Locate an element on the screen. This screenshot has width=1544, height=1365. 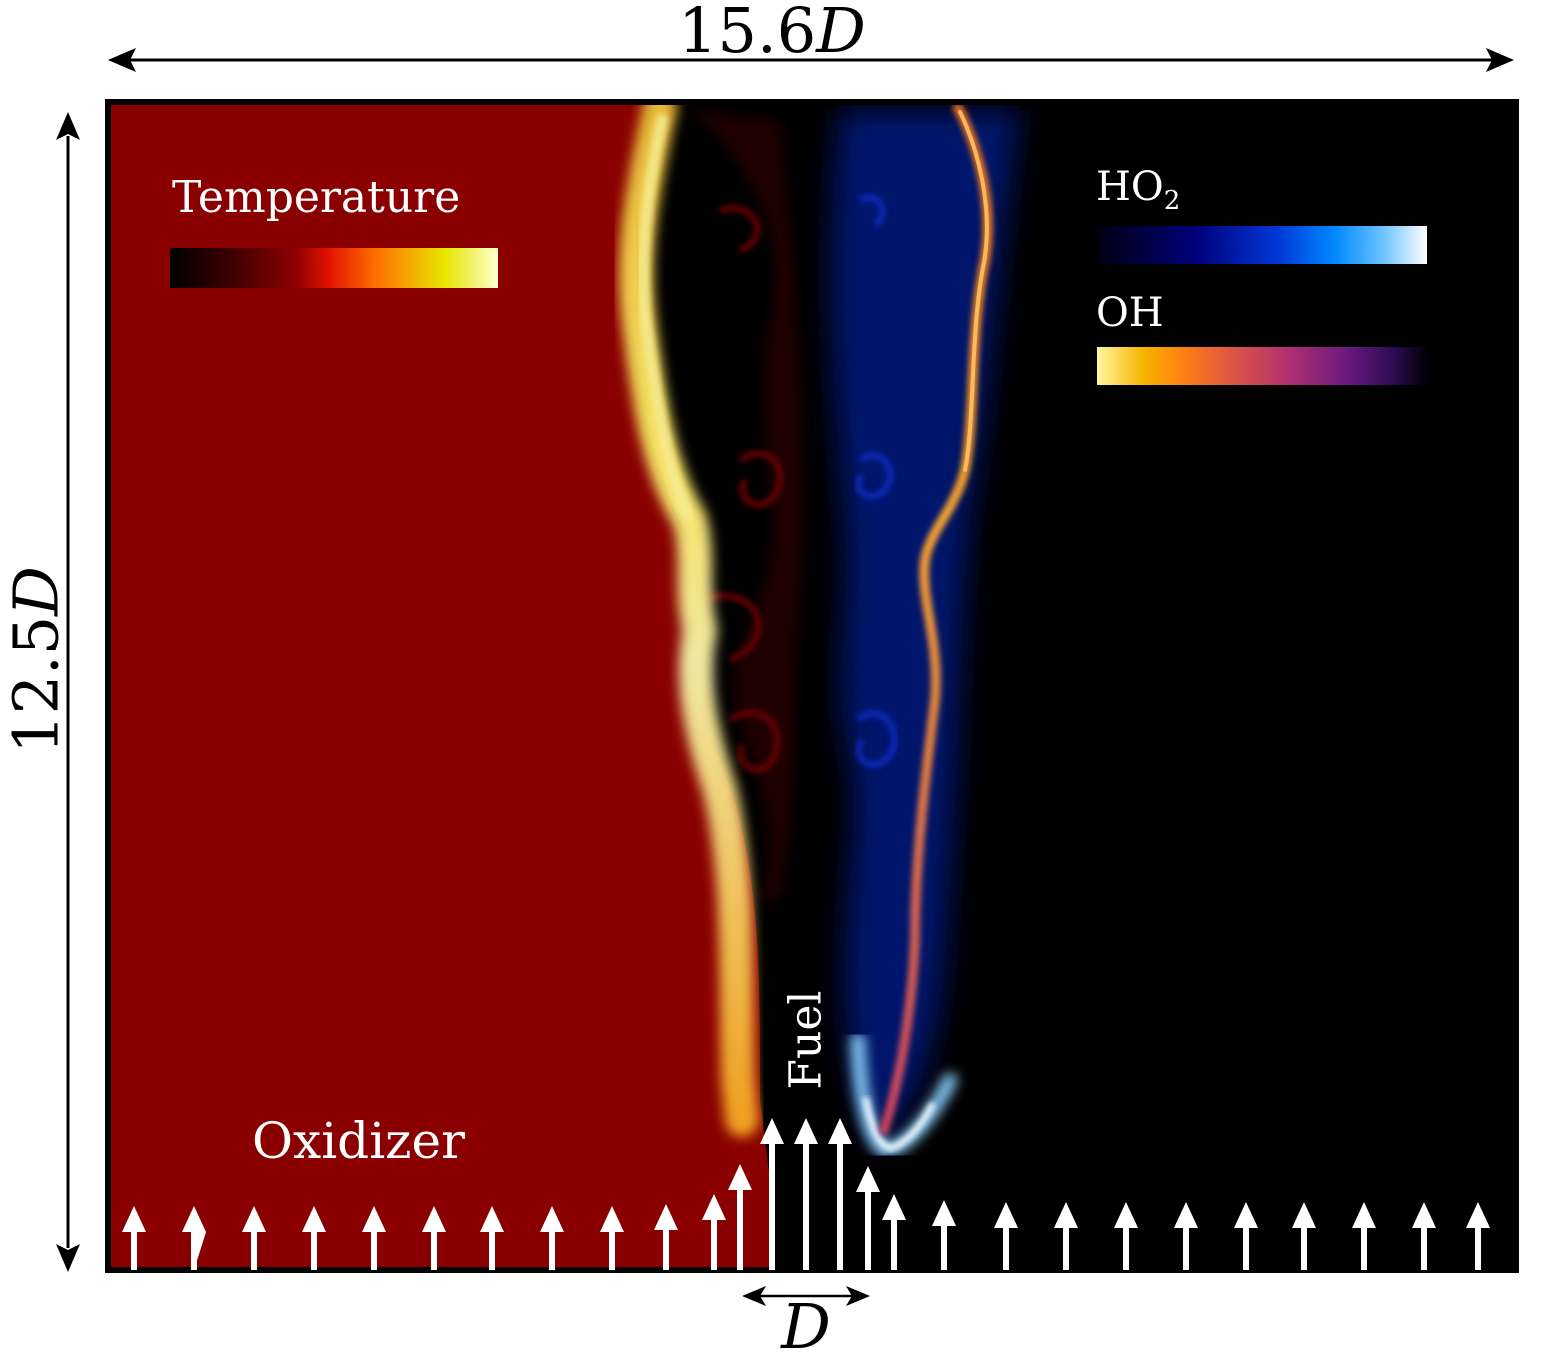
inlet-arrows is located at coordinates (806, 1194).